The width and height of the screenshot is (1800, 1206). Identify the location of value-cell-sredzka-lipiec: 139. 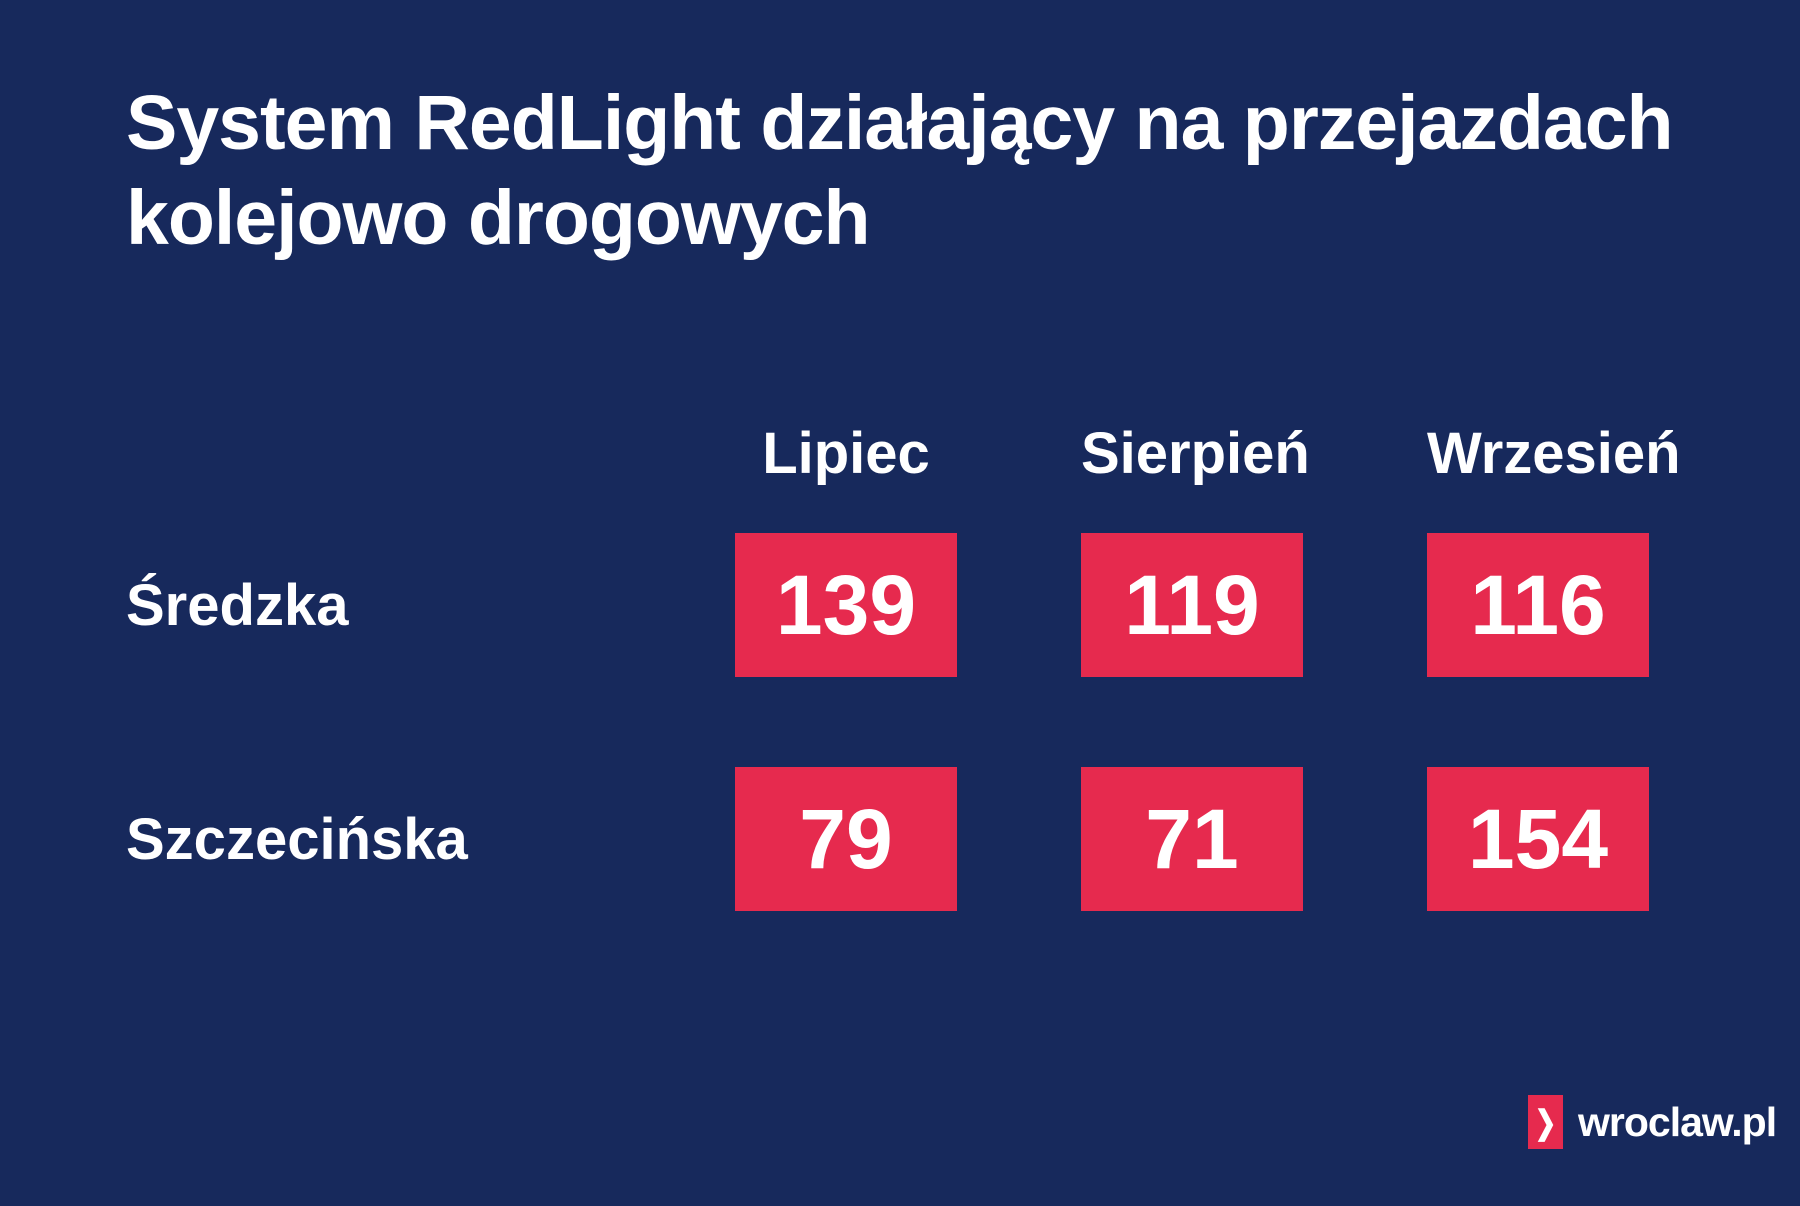
(846, 605).